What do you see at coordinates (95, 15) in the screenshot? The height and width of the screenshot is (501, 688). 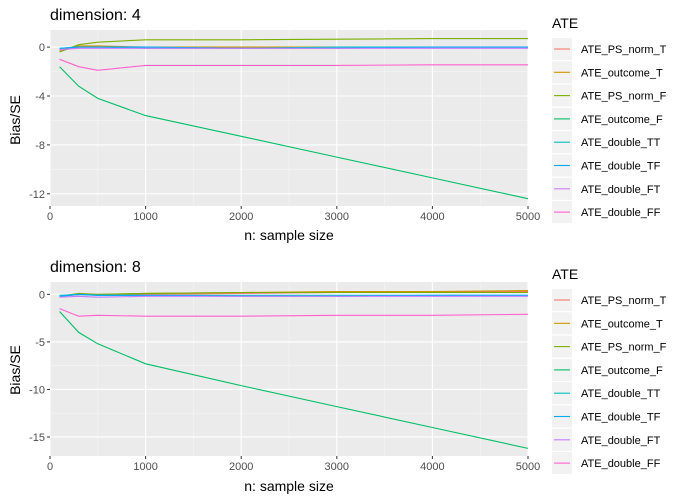 I see `chart-title: dimension: 4` at bounding box center [95, 15].